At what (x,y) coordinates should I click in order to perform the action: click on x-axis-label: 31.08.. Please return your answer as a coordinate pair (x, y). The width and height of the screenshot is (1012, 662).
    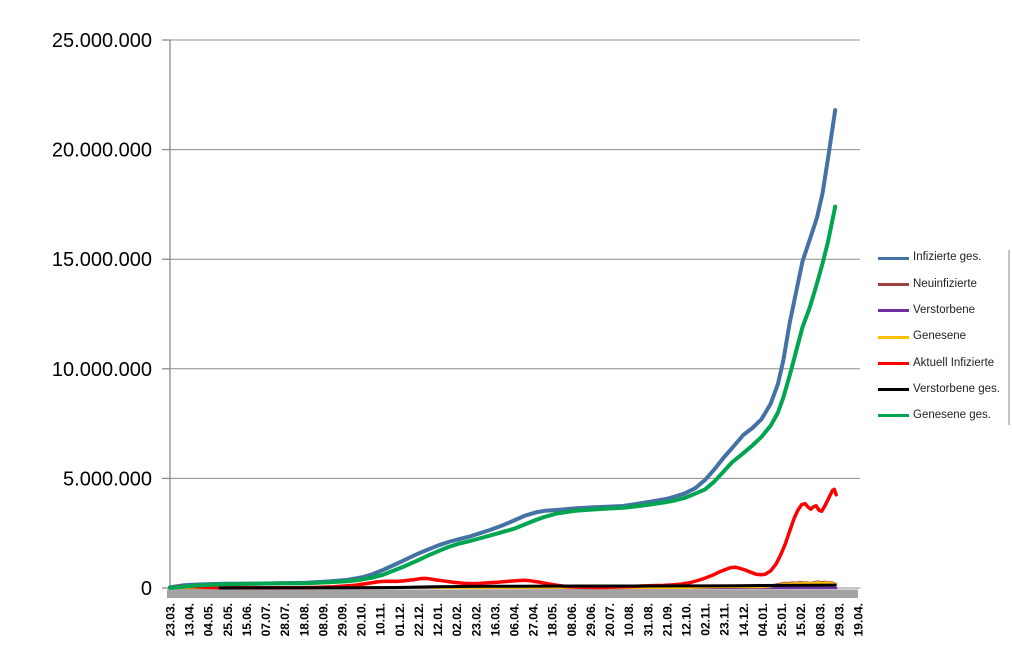
    Looking at the image, I should click on (648, 619).